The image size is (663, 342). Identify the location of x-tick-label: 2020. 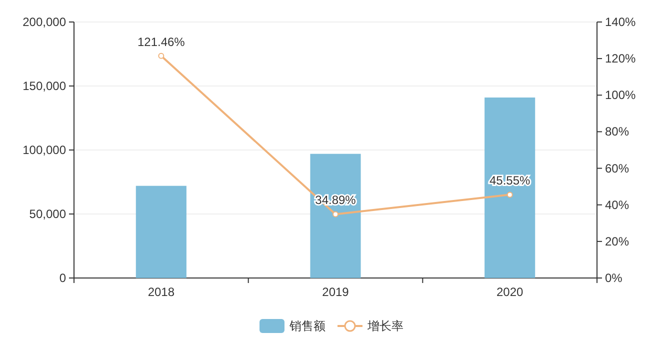
(510, 292).